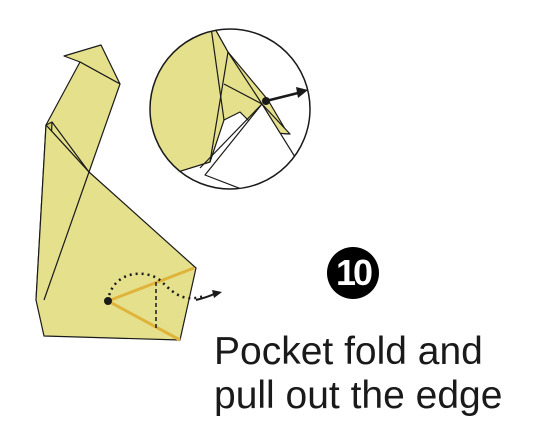  I want to click on inset-pivot-point, so click(266, 101).